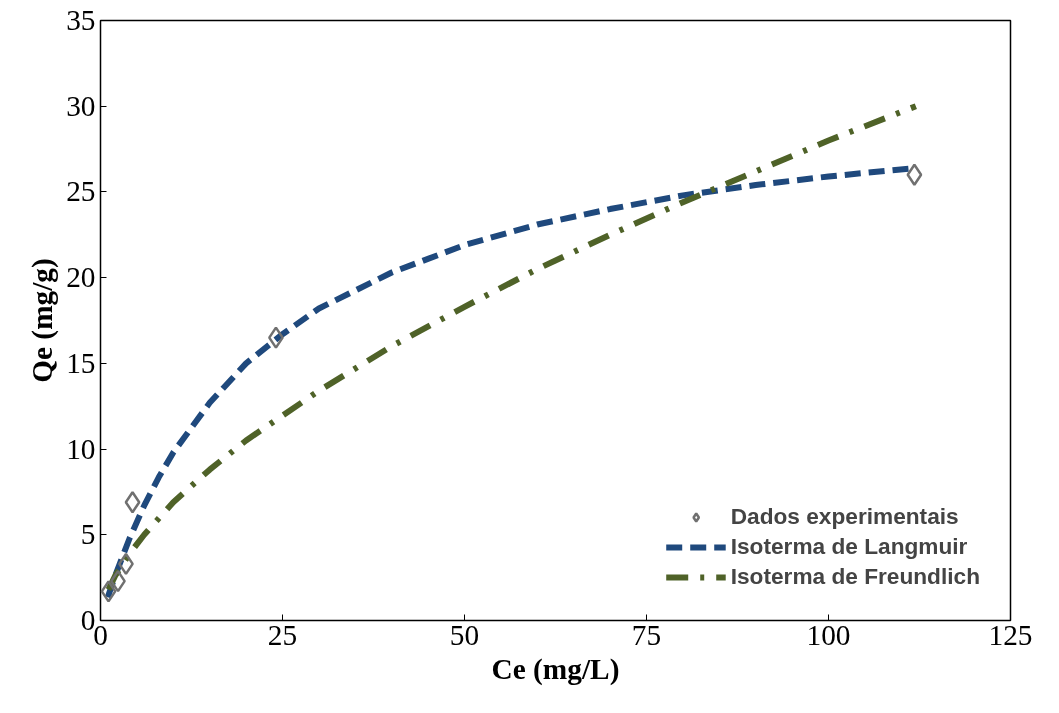  Describe the element at coordinates (81, 191) in the screenshot. I see `y-tick-label: 25` at that location.